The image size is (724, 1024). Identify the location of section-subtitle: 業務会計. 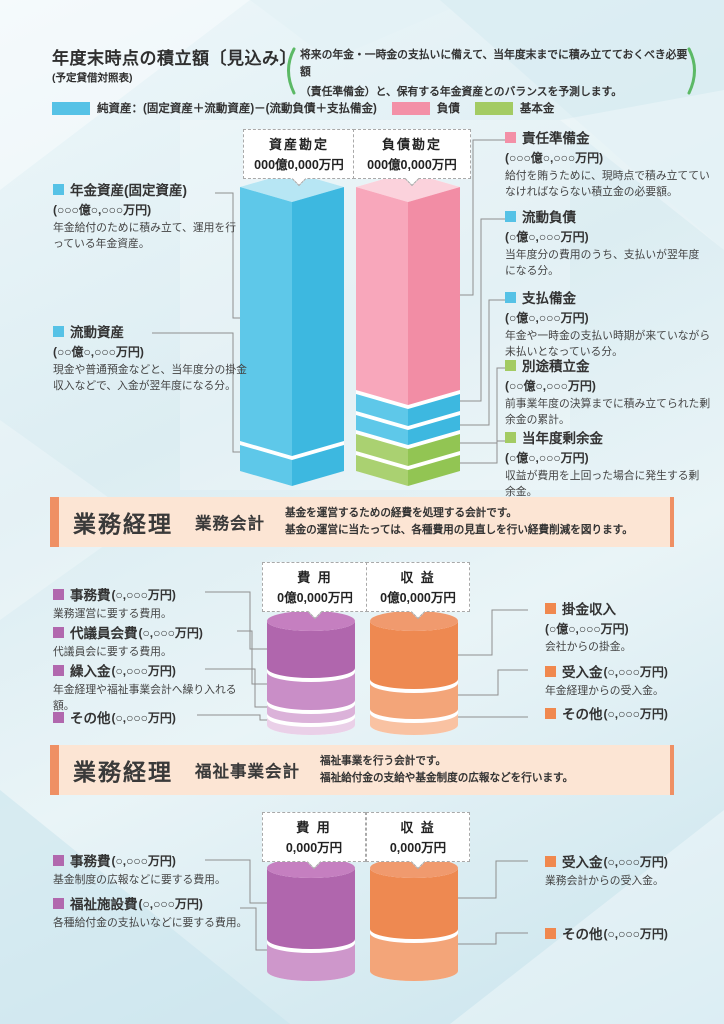
(230, 524).